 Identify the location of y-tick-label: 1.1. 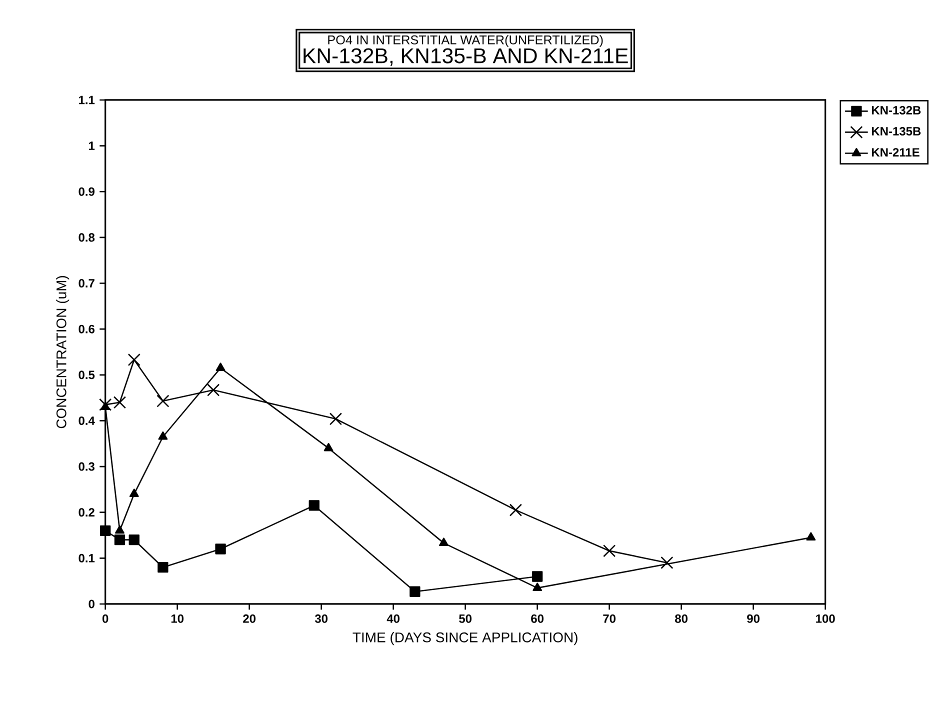
(87, 100).